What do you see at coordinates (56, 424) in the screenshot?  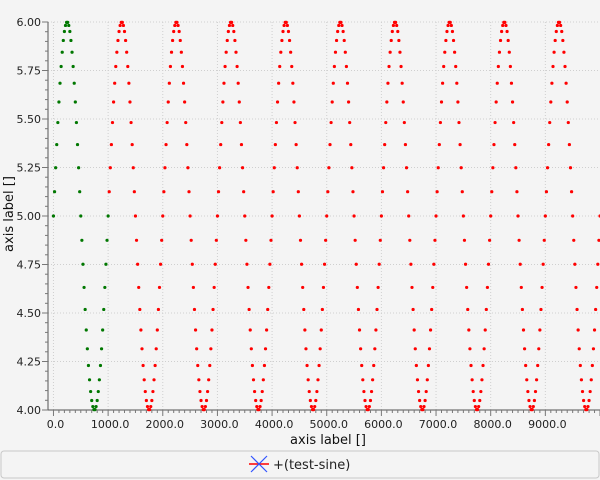 I see `x-tick-label: 0.0` at bounding box center [56, 424].